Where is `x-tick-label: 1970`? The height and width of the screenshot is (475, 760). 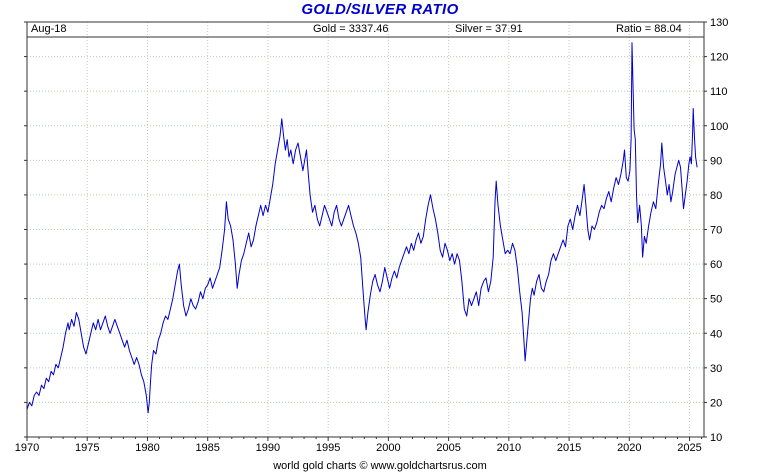 x-tick-label: 1970 is located at coordinates (27, 448).